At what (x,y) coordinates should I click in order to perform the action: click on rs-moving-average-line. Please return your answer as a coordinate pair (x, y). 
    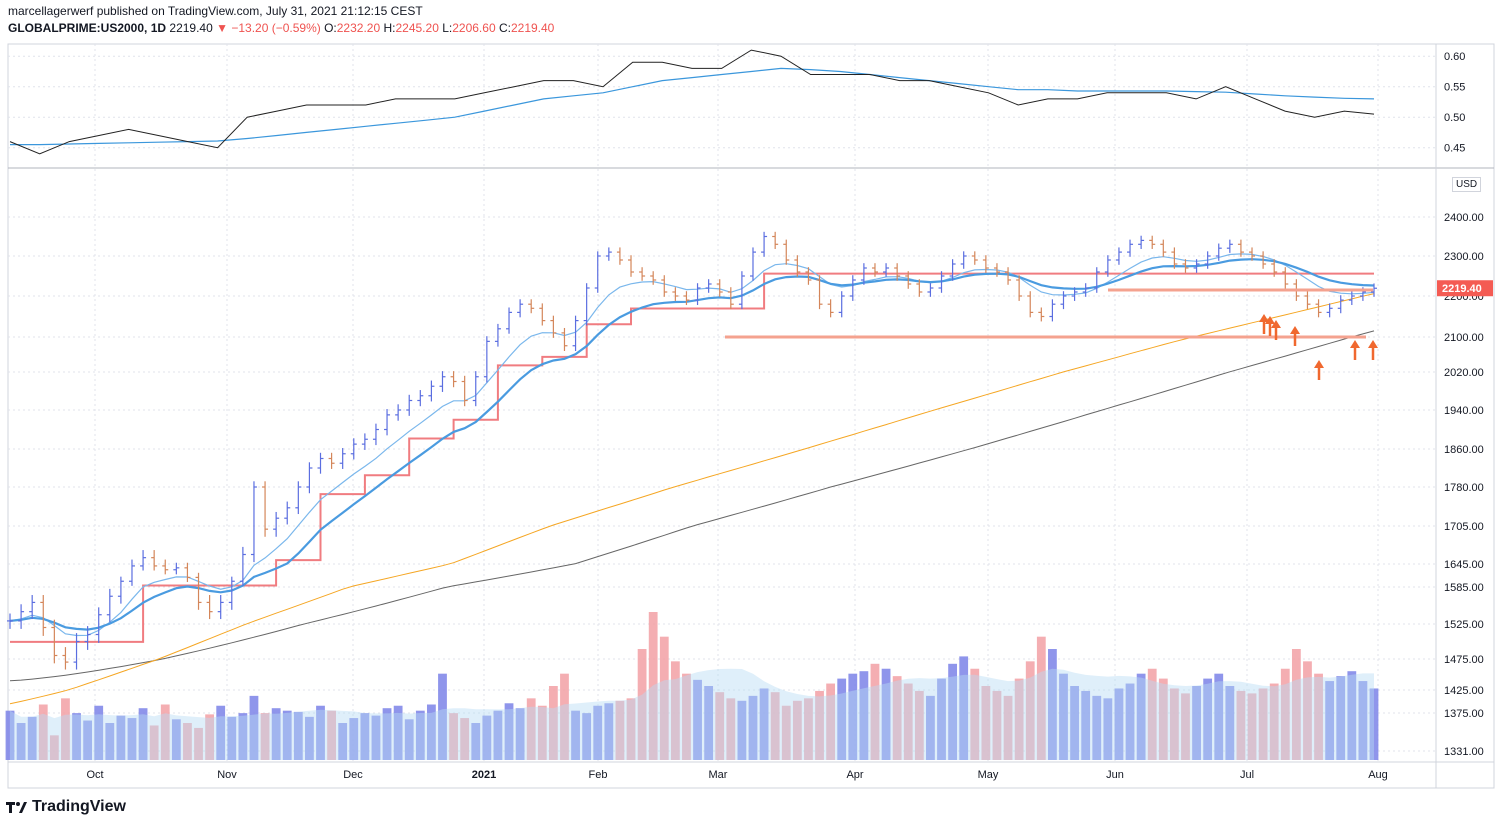
    Looking at the image, I should click on (692, 106).